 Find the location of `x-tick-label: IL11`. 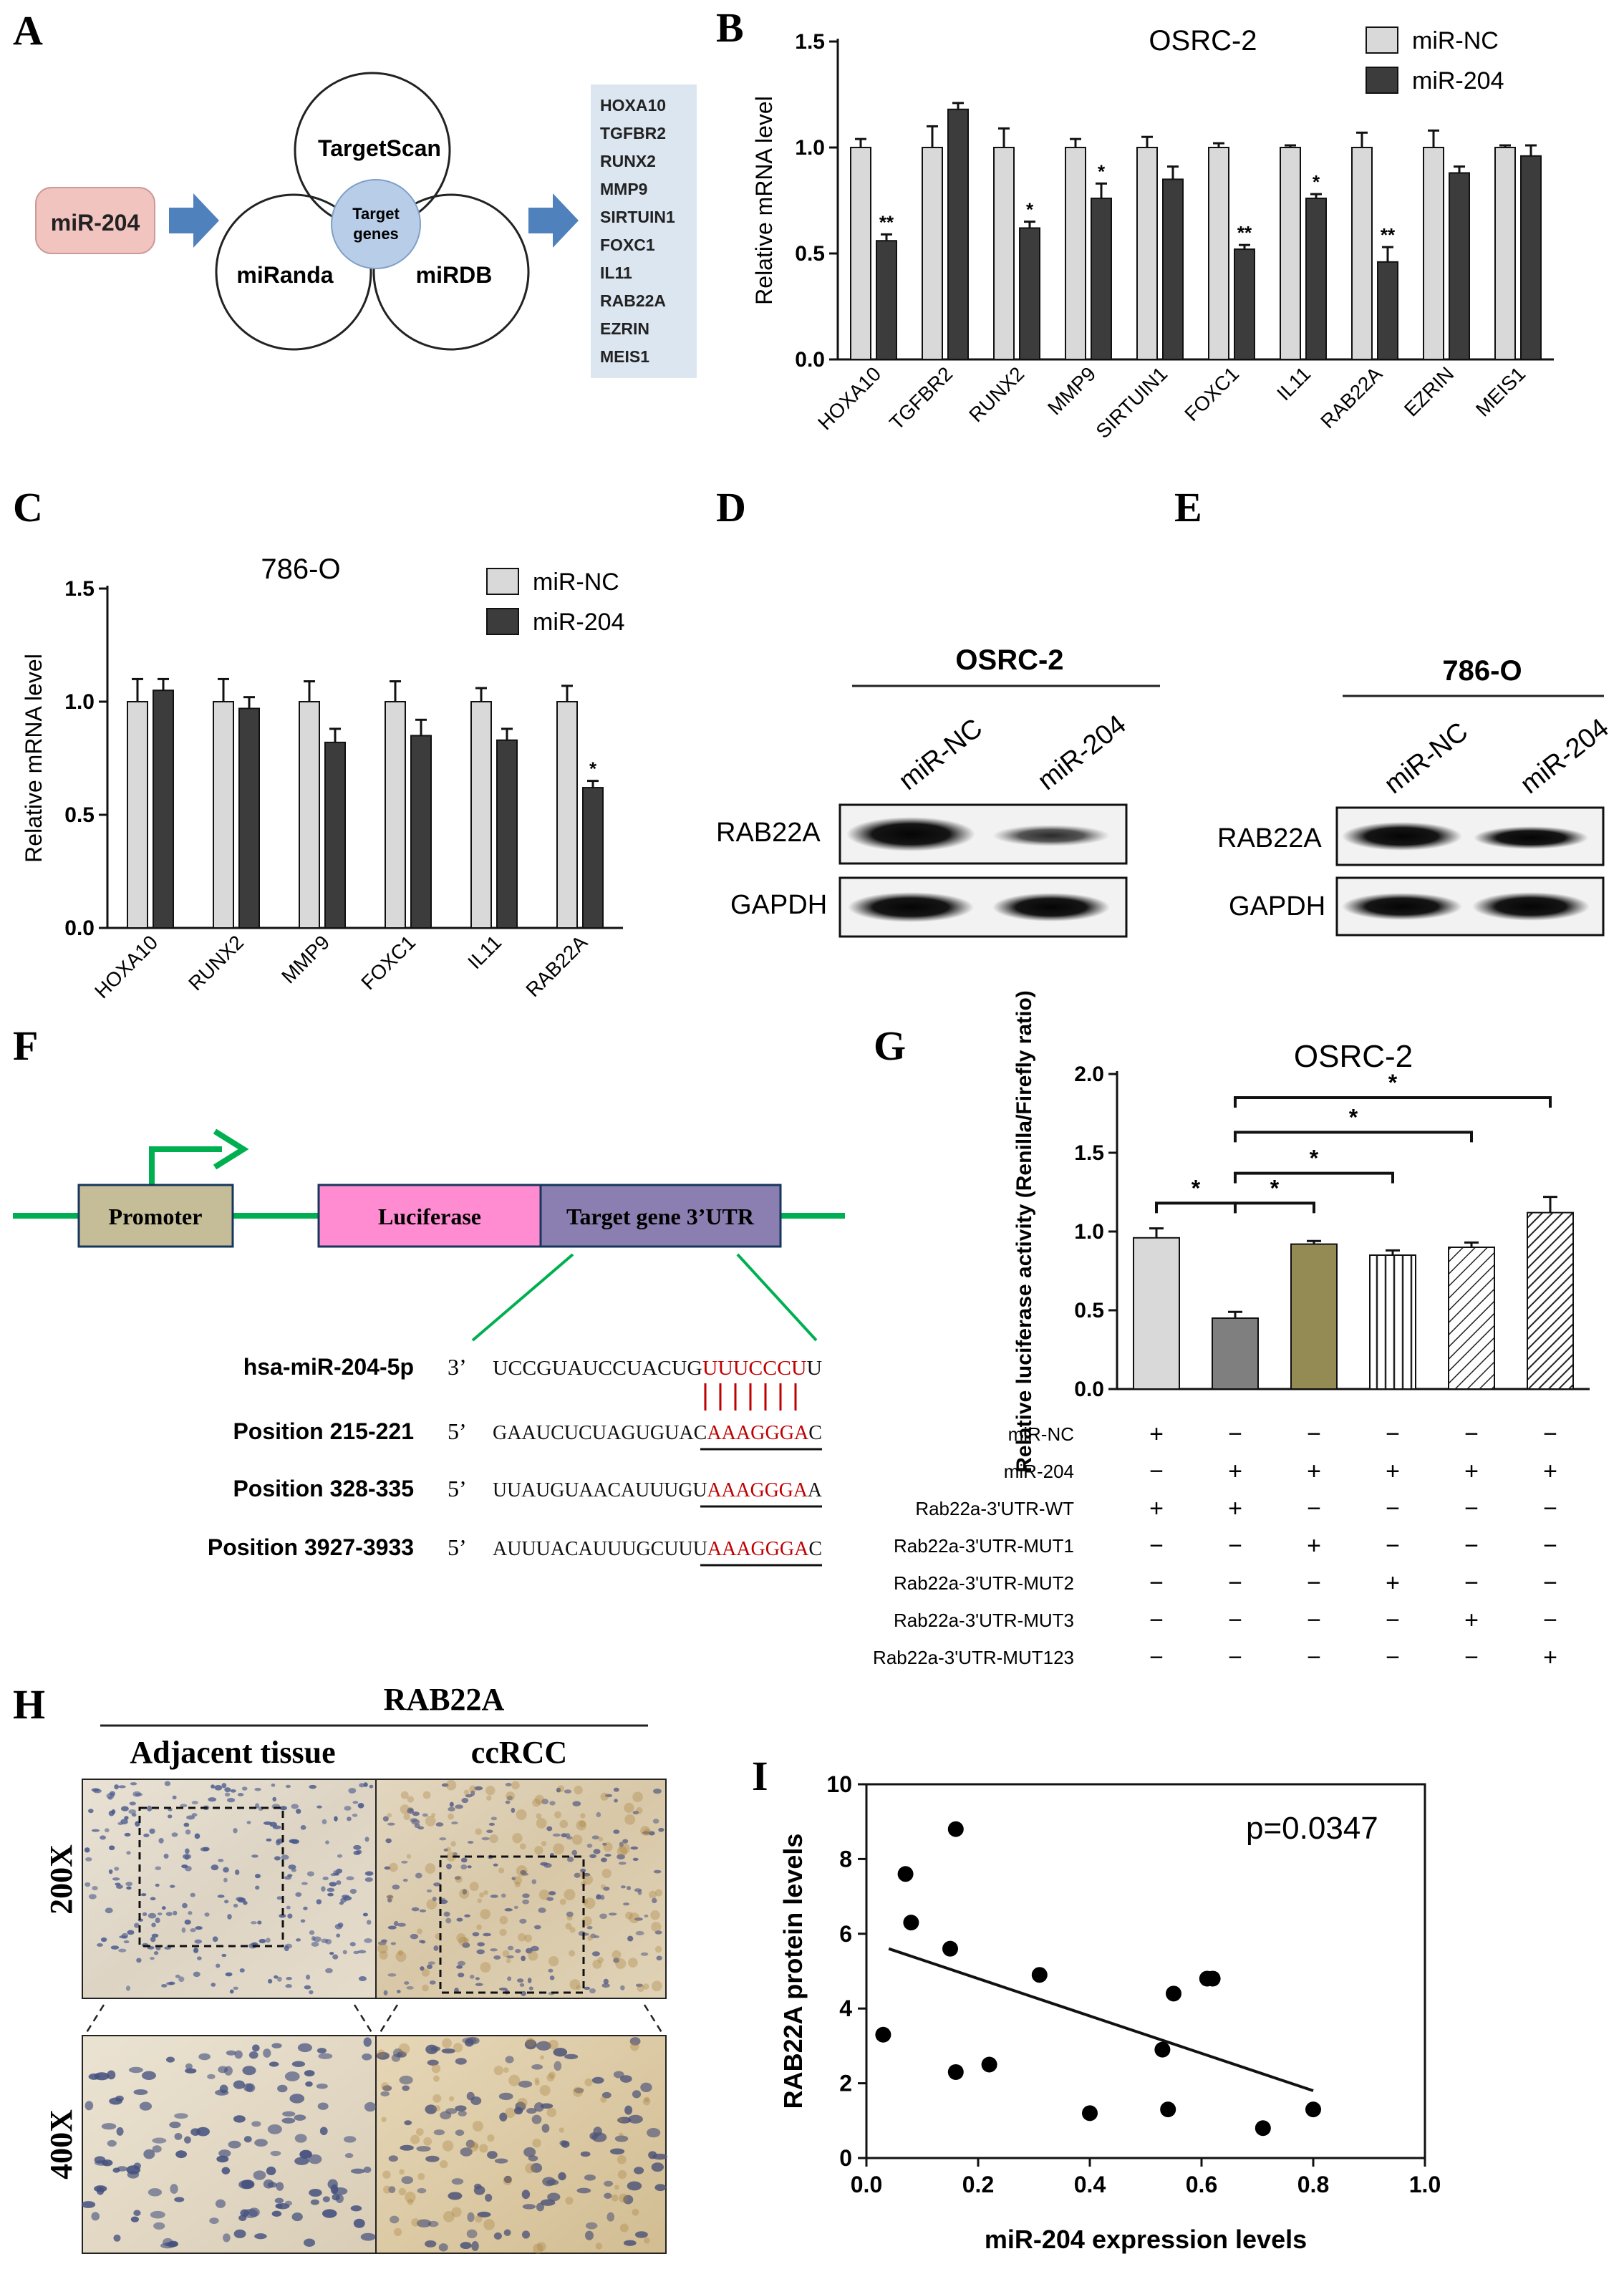

x-tick-label: IL11 is located at coordinates (484, 952).